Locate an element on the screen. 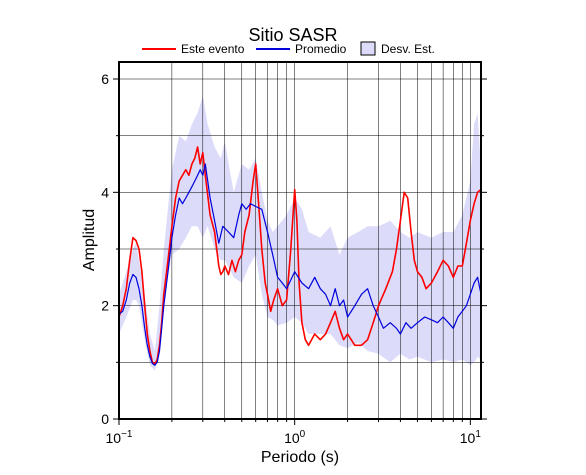  x-tick-label: 10¹ is located at coordinates (471, 437).